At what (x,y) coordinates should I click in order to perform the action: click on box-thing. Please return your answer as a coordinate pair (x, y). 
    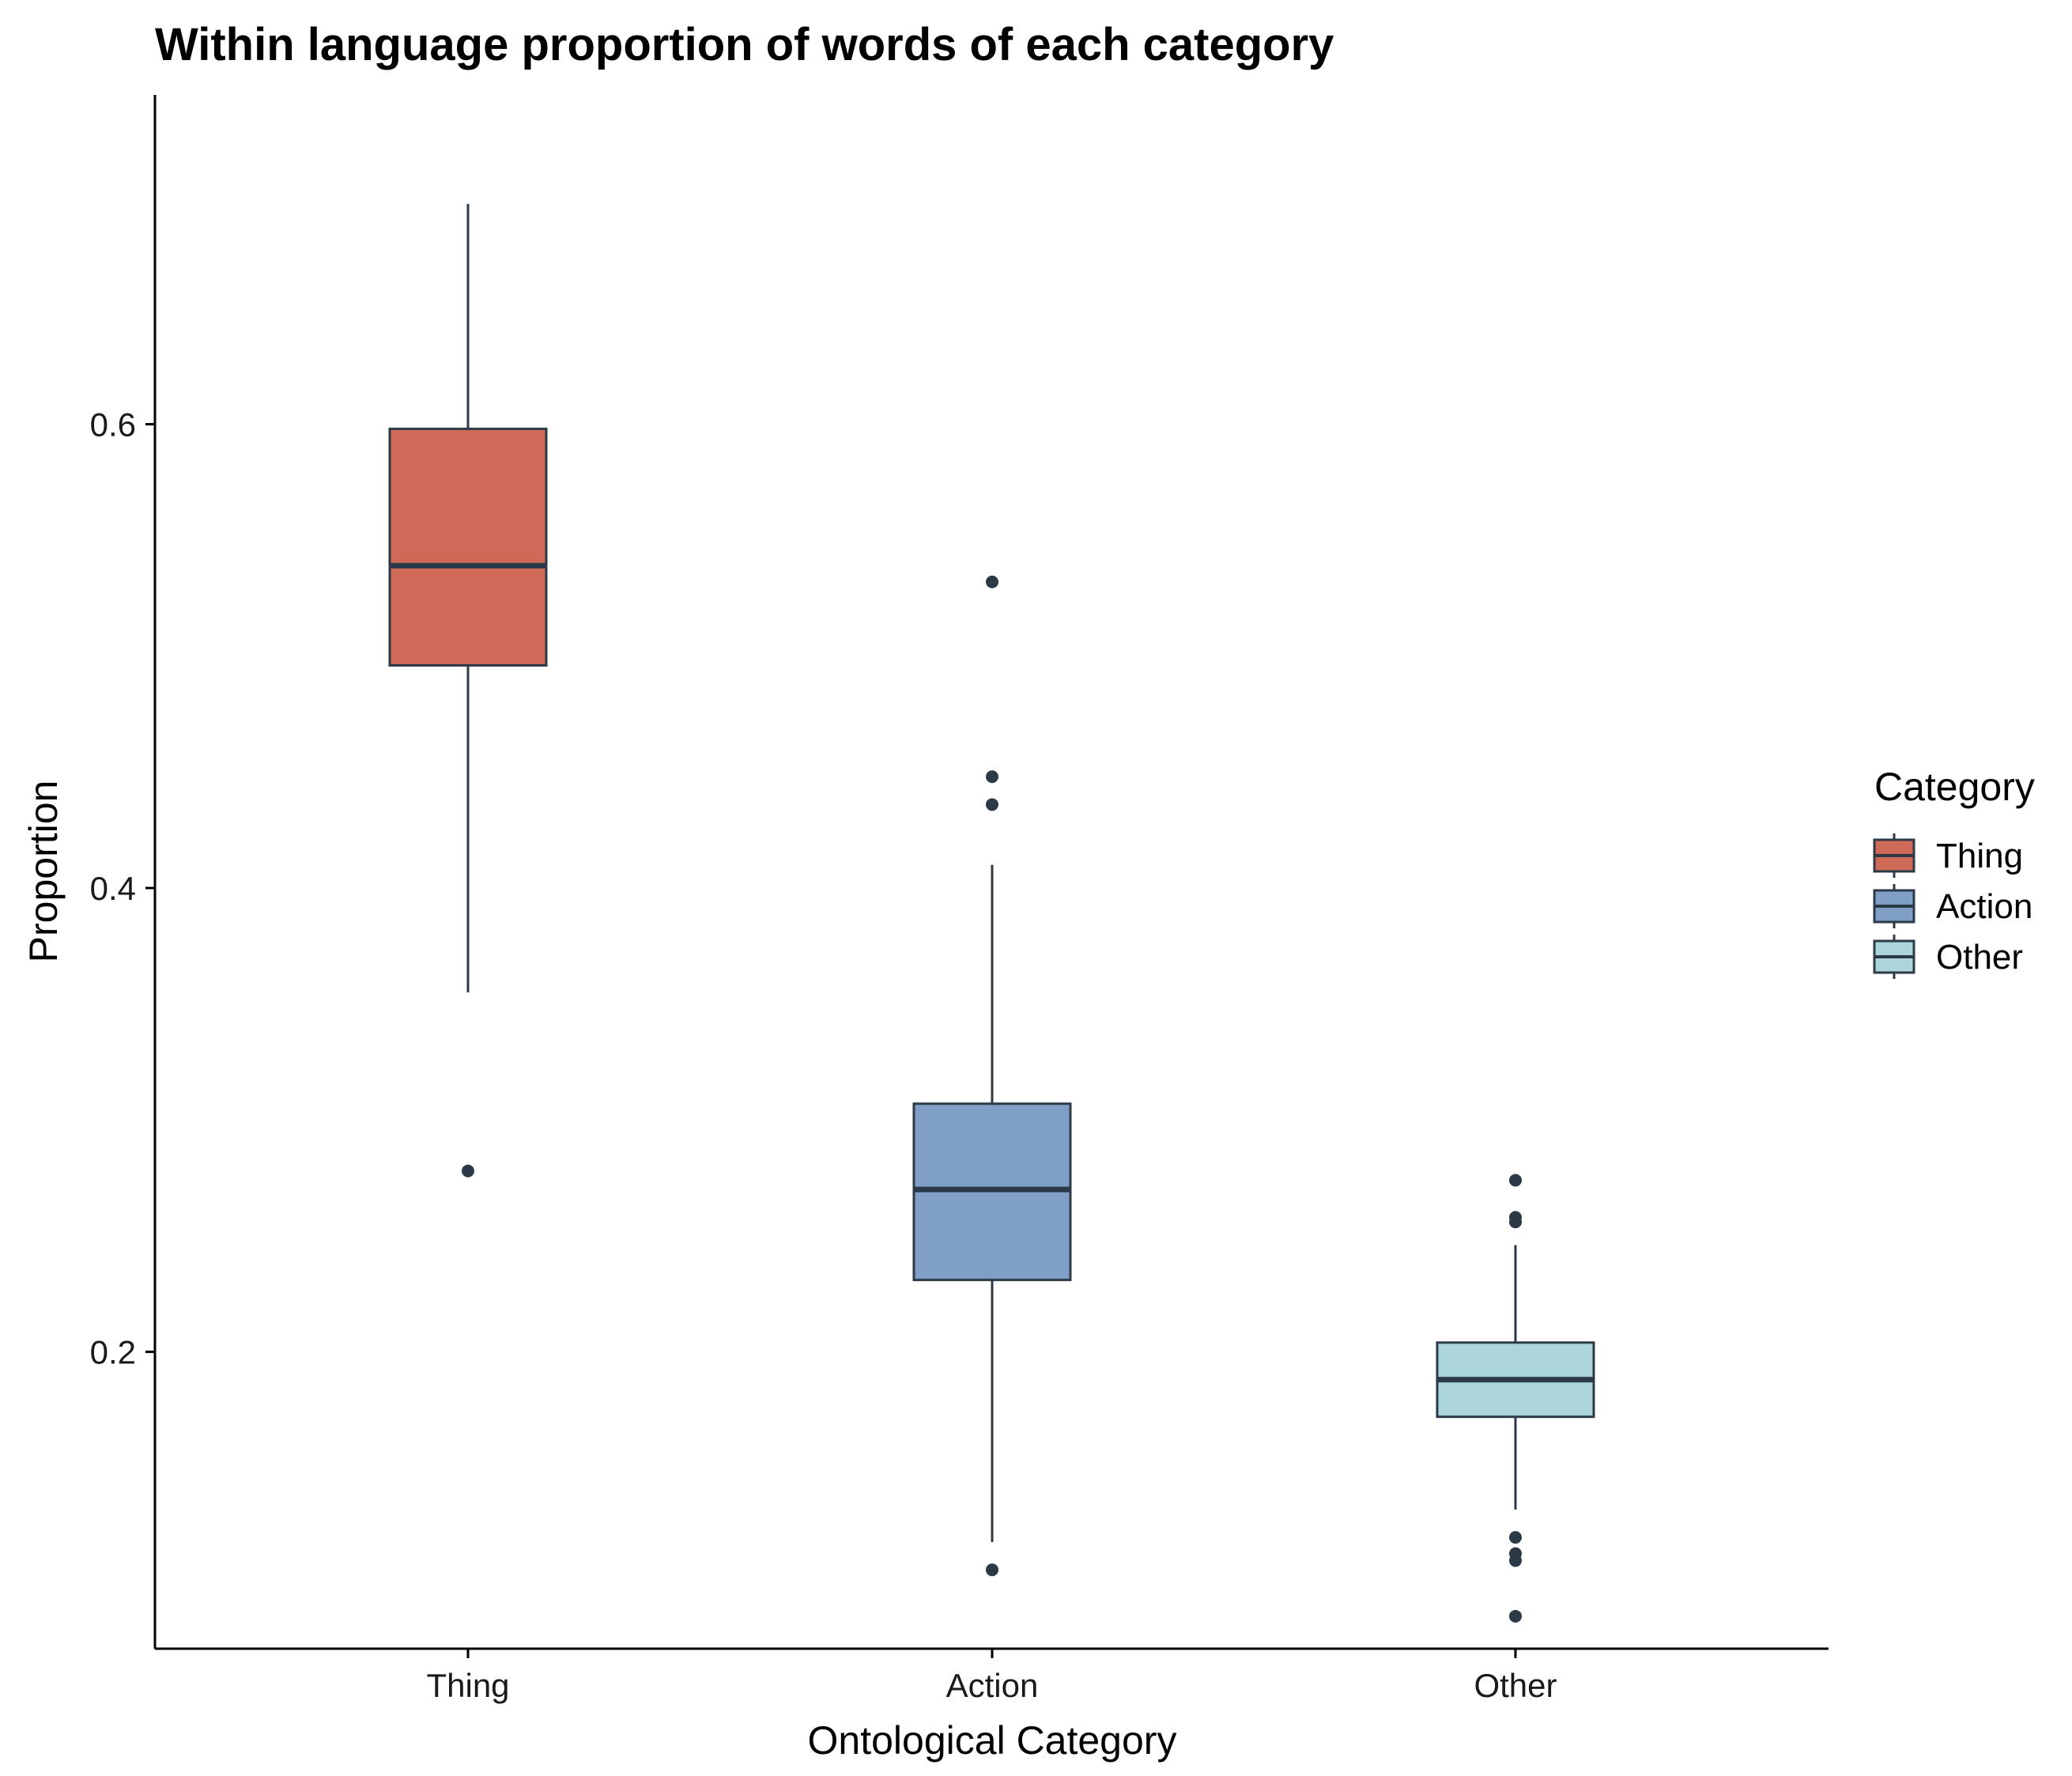
    Looking at the image, I should click on (468, 547).